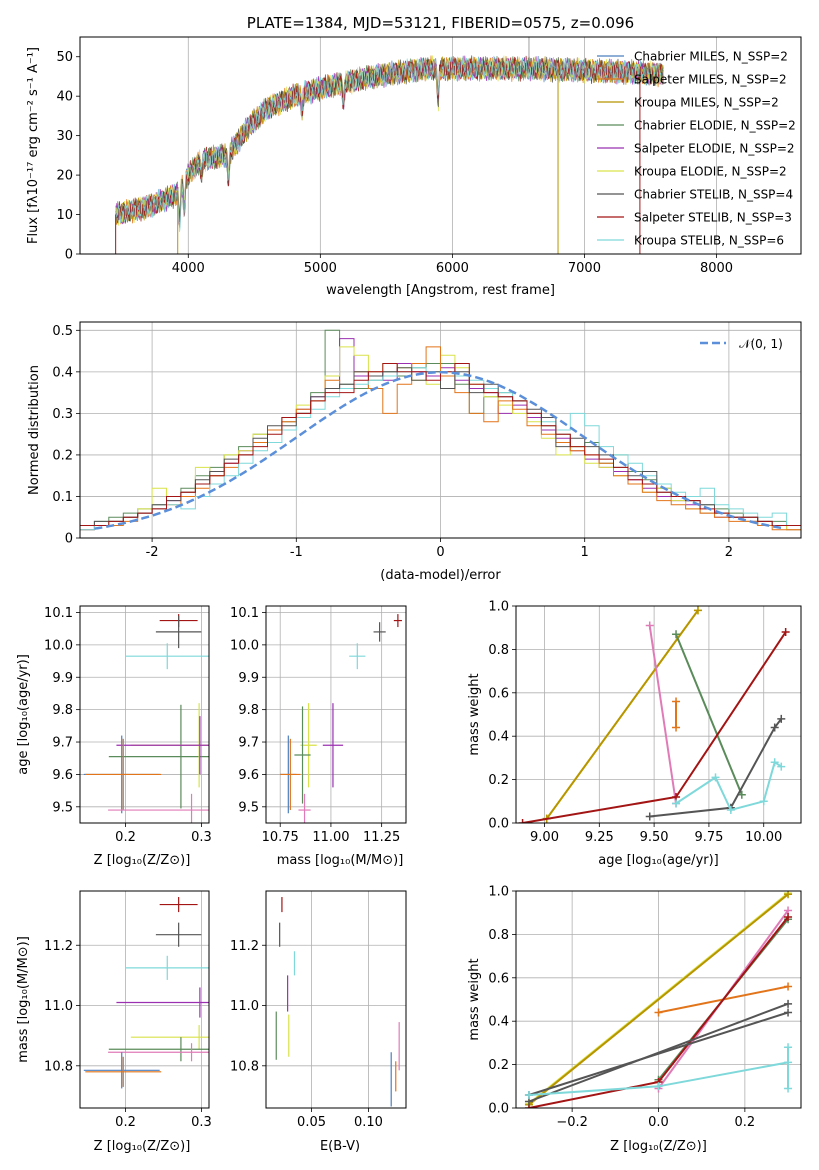  What do you see at coordinates (280, 837) in the screenshot?
I see `x-tick-label: 10.75` at bounding box center [280, 837].